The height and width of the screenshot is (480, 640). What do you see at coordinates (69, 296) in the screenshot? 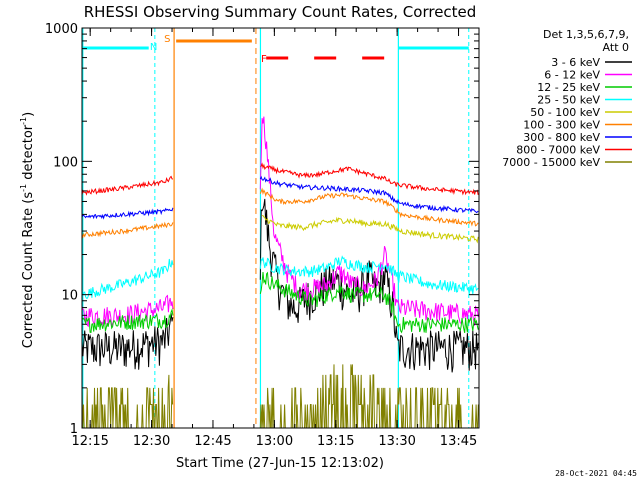
I see `y-tick-label: 10` at bounding box center [69, 296].